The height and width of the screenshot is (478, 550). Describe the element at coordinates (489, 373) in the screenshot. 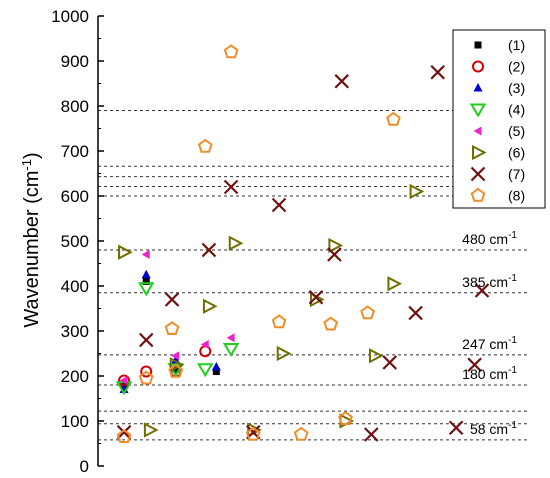

I see `annotation-label: 180 cm-1` at that location.